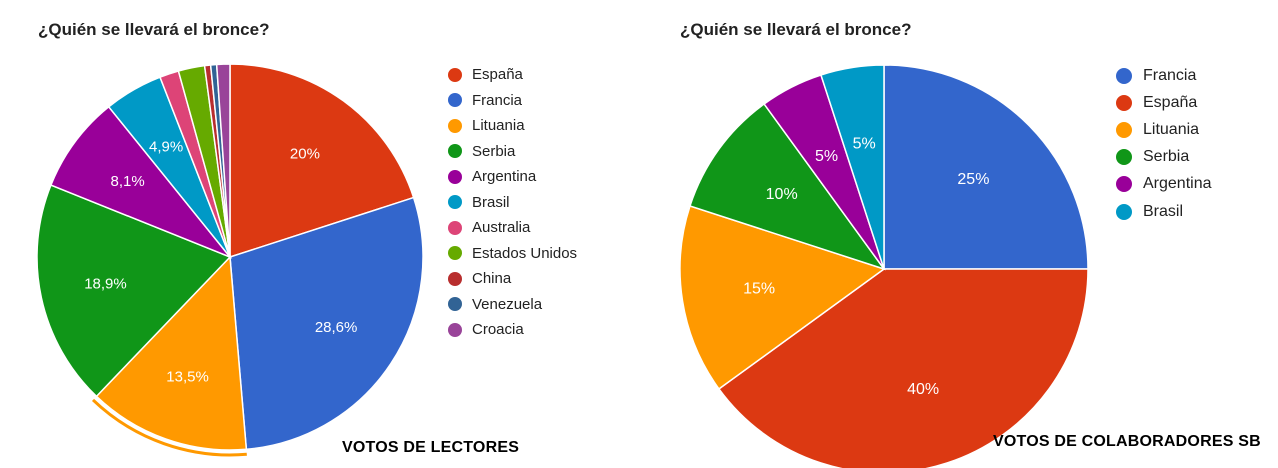 The image size is (1278, 468). Describe the element at coordinates (166, 146) in the screenshot. I see `slice-value-label: 4,9%` at that location.